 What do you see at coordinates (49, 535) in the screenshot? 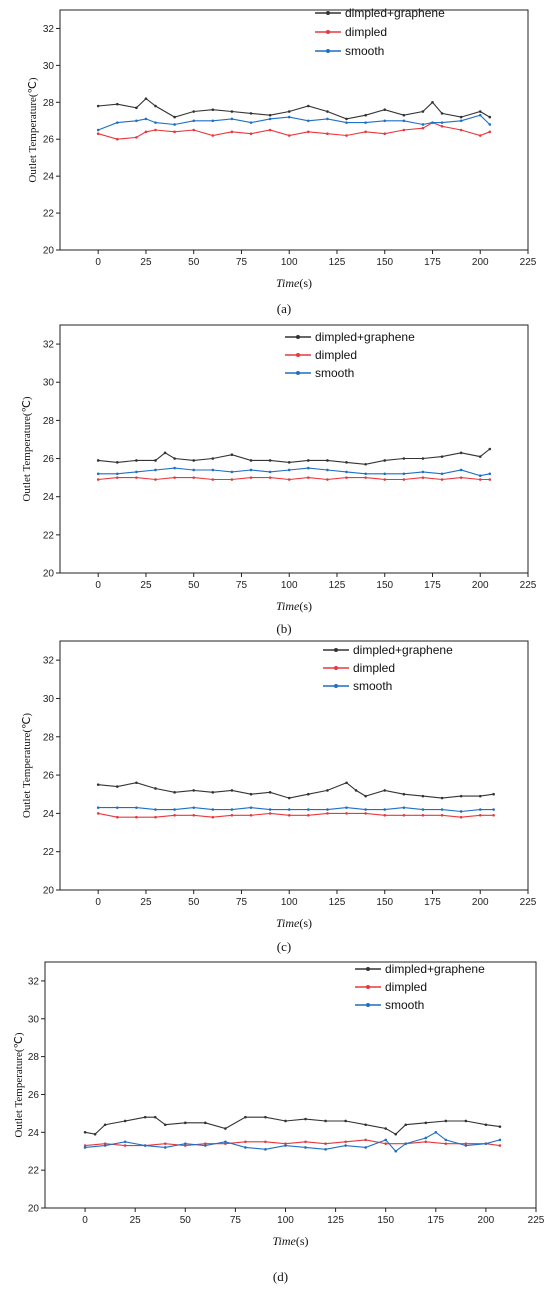
I see `y-tick-label: 22` at bounding box center [49, 535].